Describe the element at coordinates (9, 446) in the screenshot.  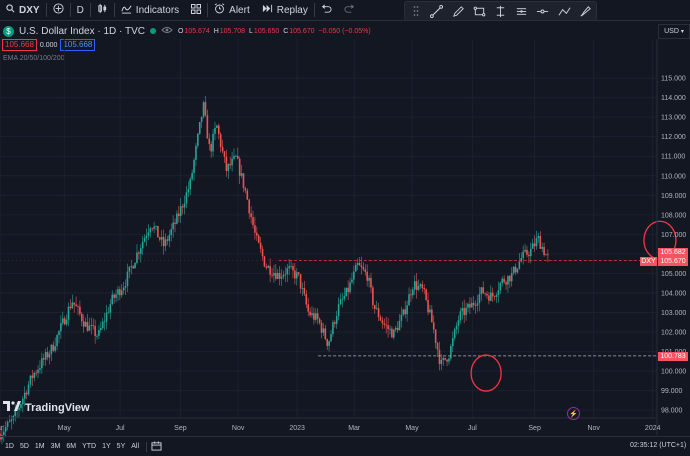
I see `timeframe-1d: 1D` at that location.